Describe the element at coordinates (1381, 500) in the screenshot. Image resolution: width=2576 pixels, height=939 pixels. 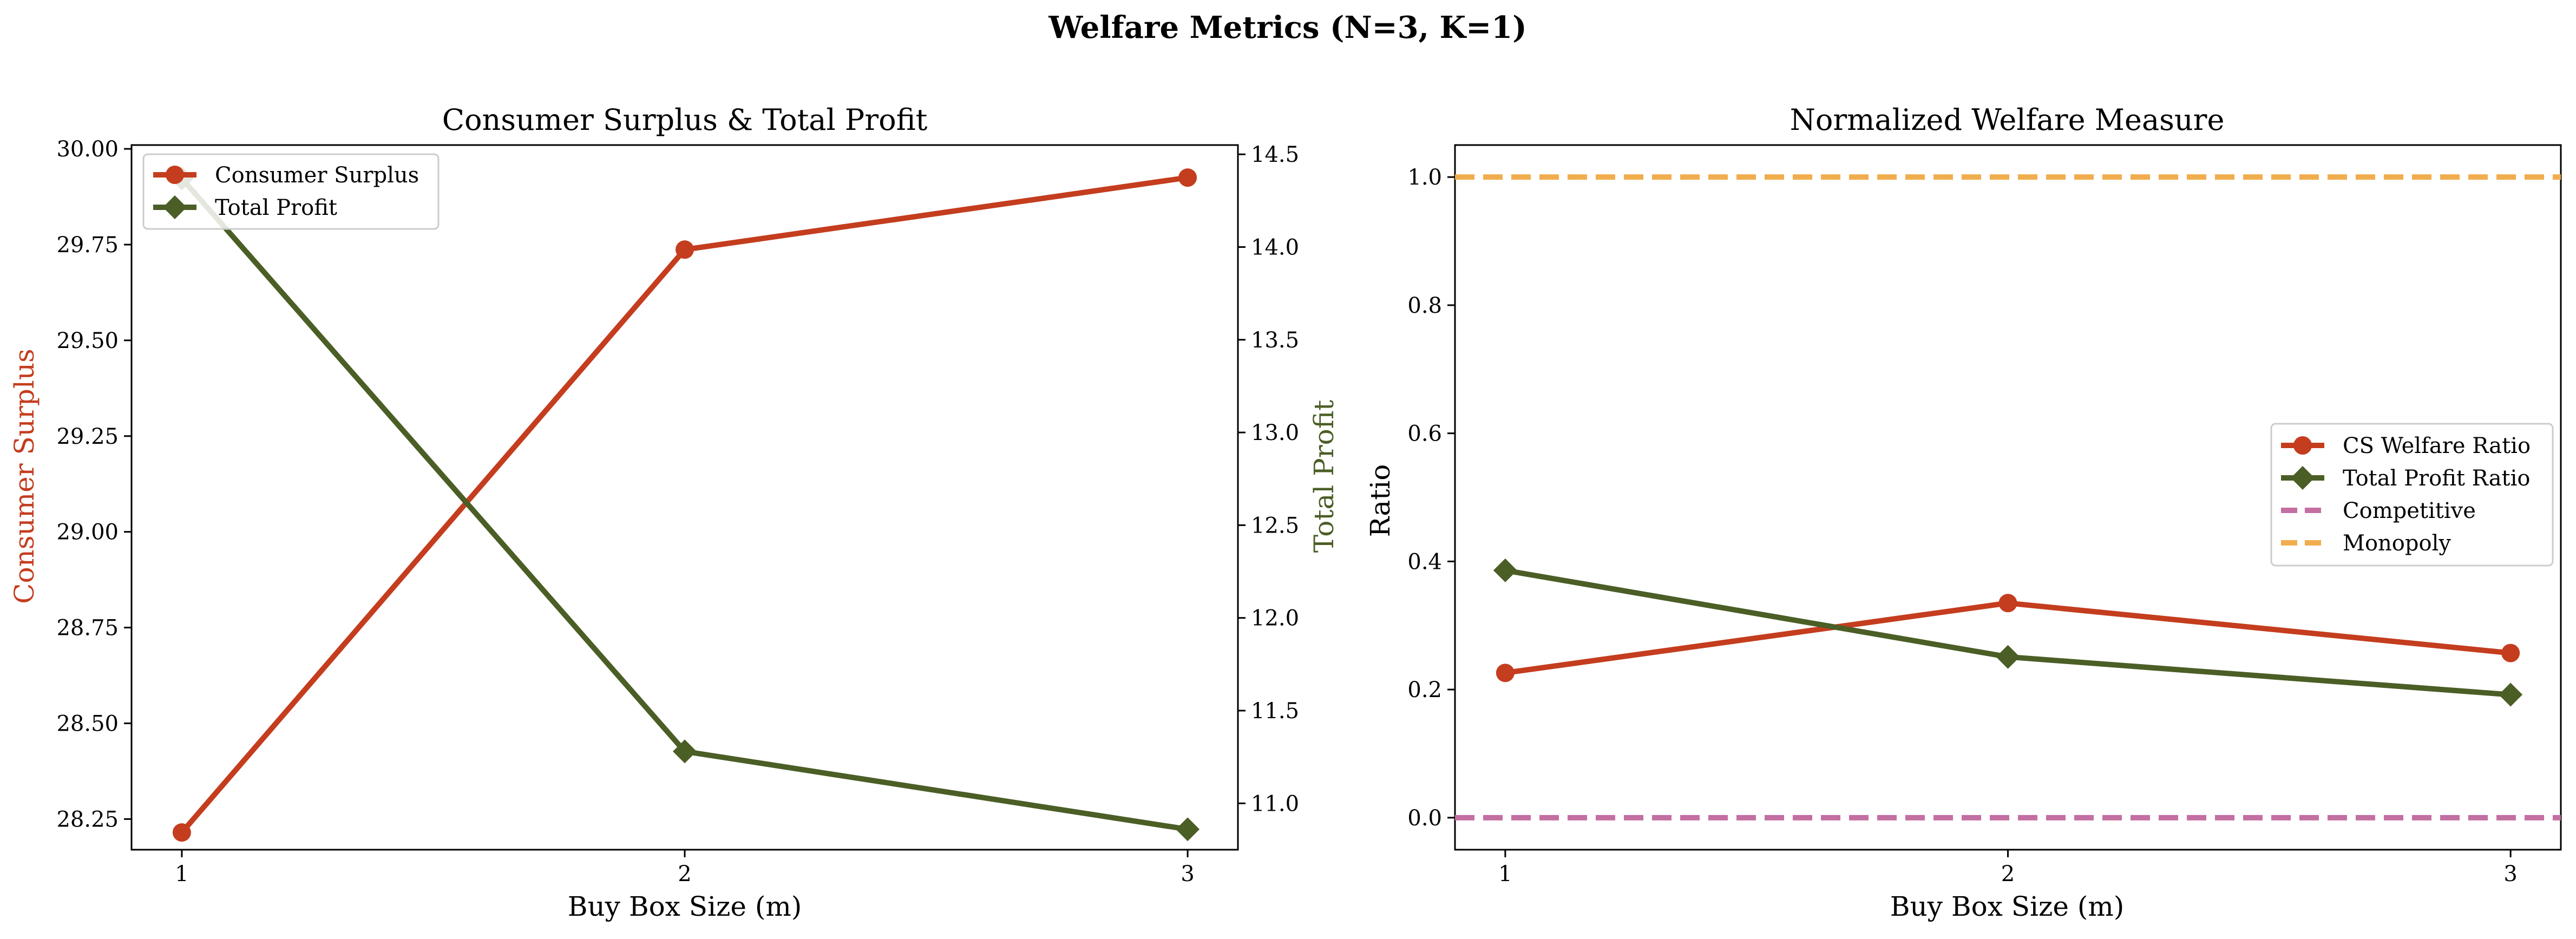
I see `ratio-y-axis-label: Ratio` at that location.